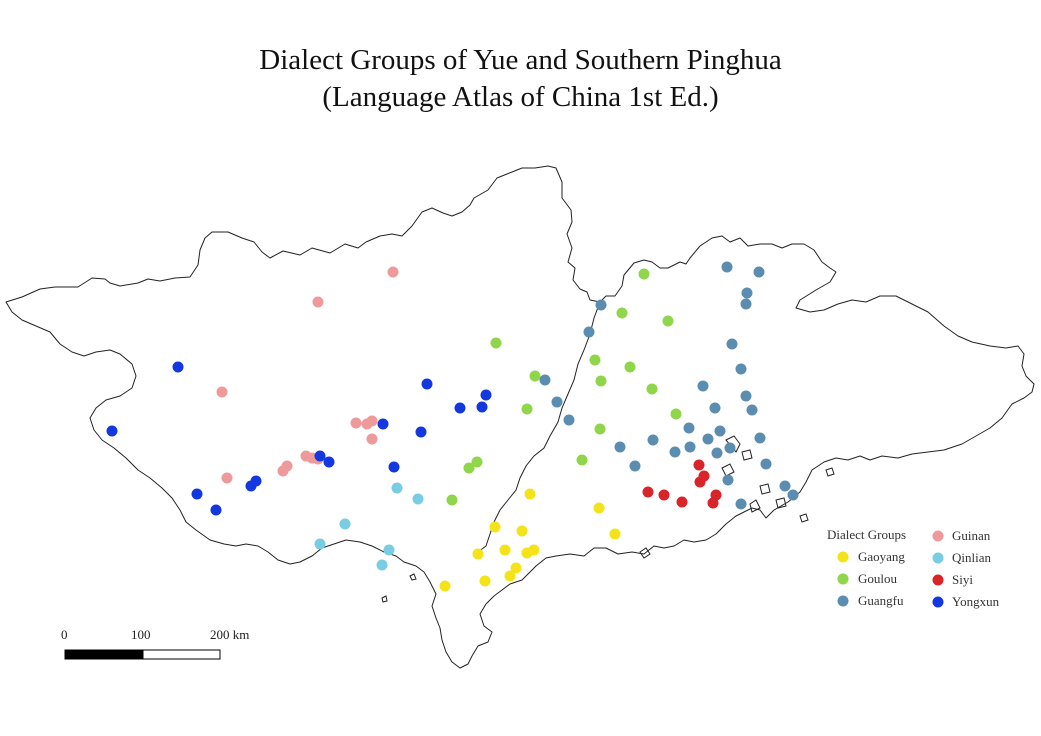 This screenshot has width=1041, height=736. Describe the element at coordinates (843, 579) in the screenshot. I see `legend-swatch-goulou` at that location.